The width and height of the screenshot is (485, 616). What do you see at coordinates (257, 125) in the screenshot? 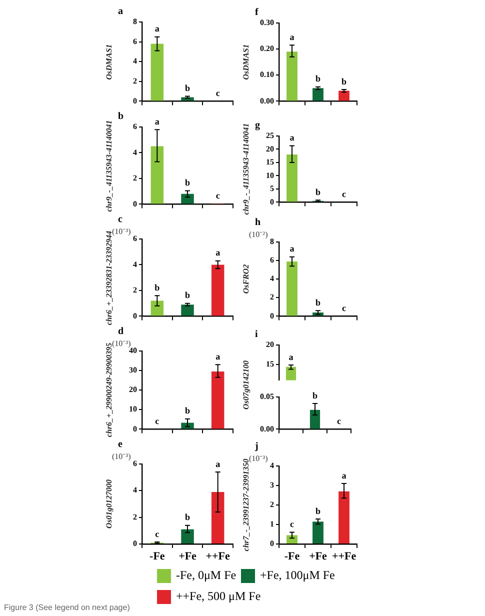
I see `chart-title: g` at bounding box center [257, 125].